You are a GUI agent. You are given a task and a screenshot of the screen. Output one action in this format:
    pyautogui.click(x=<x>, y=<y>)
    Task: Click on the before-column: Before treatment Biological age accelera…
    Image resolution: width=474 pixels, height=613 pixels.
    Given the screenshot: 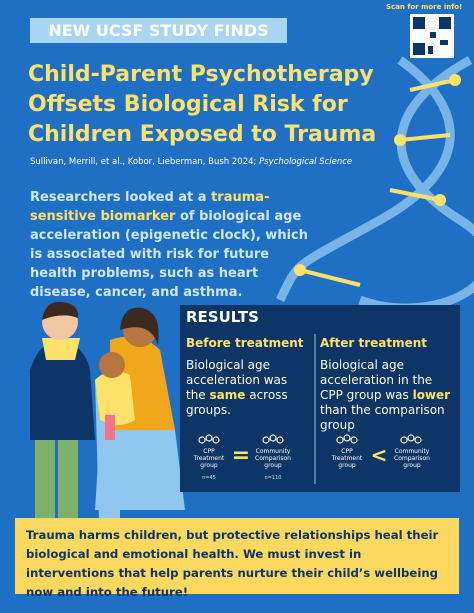 What is the action you would take?
    pyautogui.click(x=248, y=377)
    